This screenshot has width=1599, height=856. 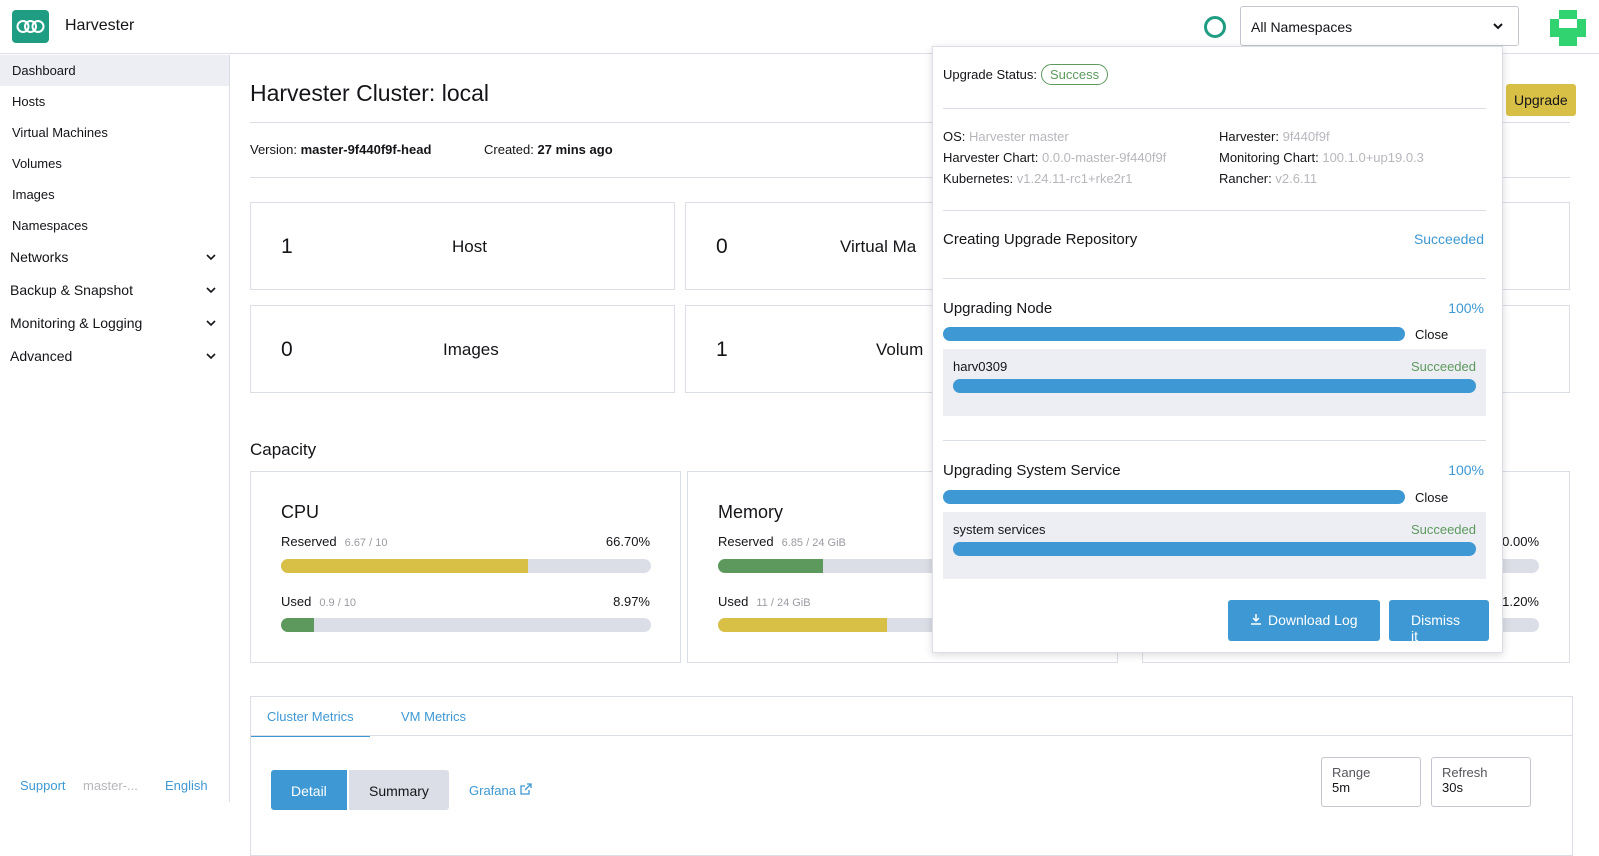 What do you see at coordinates (1304, 620) in the screenshot?
I see `download-log-button: Download Log` at bounding box center [1304, 620].